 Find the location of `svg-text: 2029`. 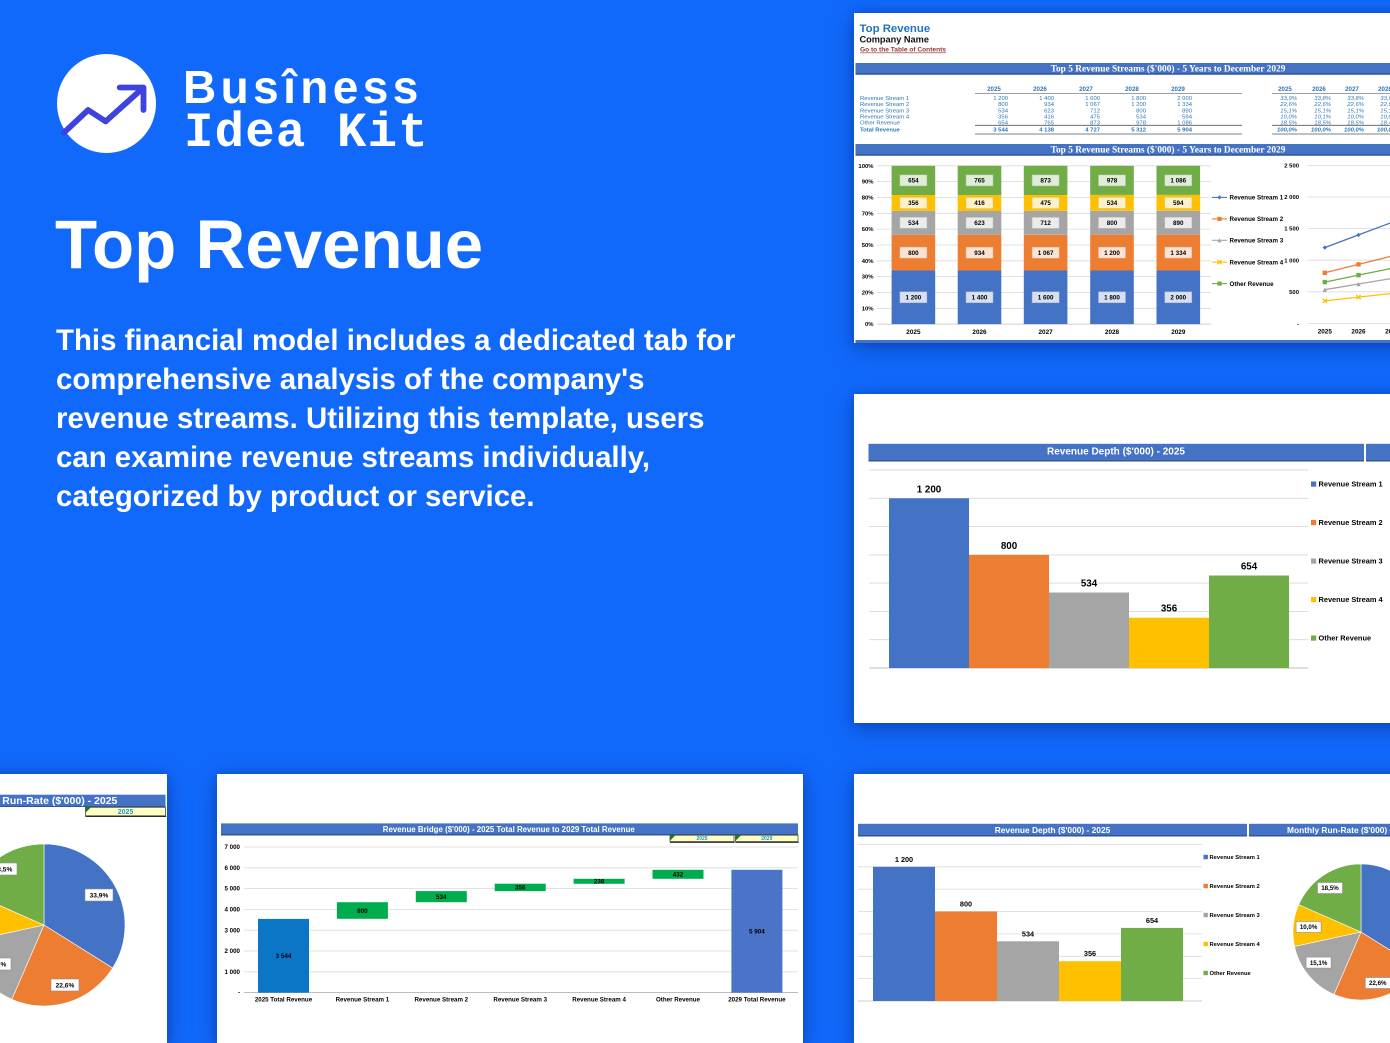

svg-text: 2029 is located at coordinates (766, 839).